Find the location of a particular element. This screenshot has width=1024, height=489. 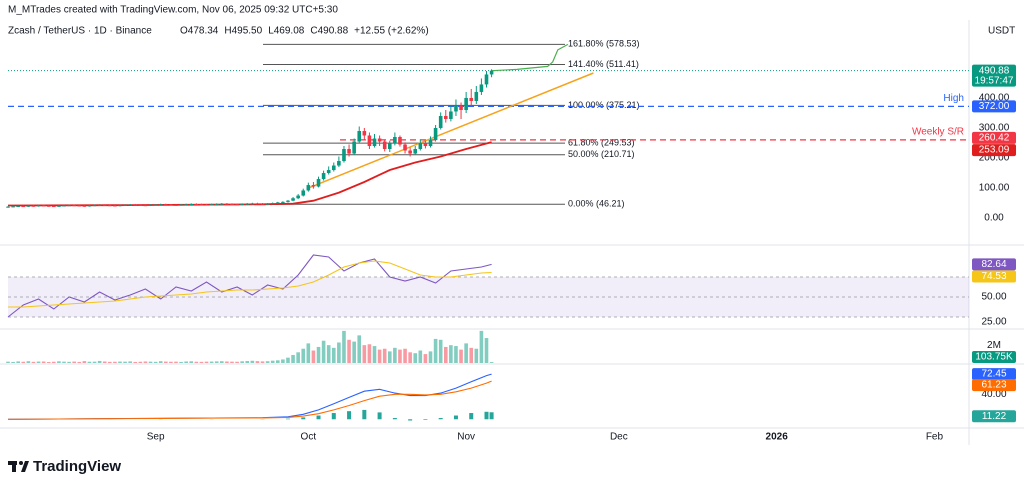

x-tick-label: Feb is located at coordinates (935, 437).